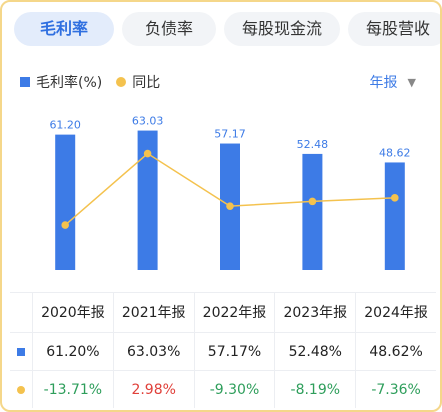 The height and width of the screenshot is (412, 442). I want to click on period-label: 年报, so click(383, 83).